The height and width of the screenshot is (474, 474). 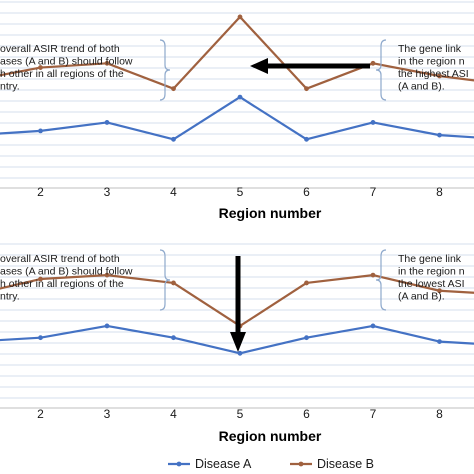 What do you see at coordinates (259, 66) in the screenshot?
I see `arrow-left-head-icon` at bounding box center [259, 66].